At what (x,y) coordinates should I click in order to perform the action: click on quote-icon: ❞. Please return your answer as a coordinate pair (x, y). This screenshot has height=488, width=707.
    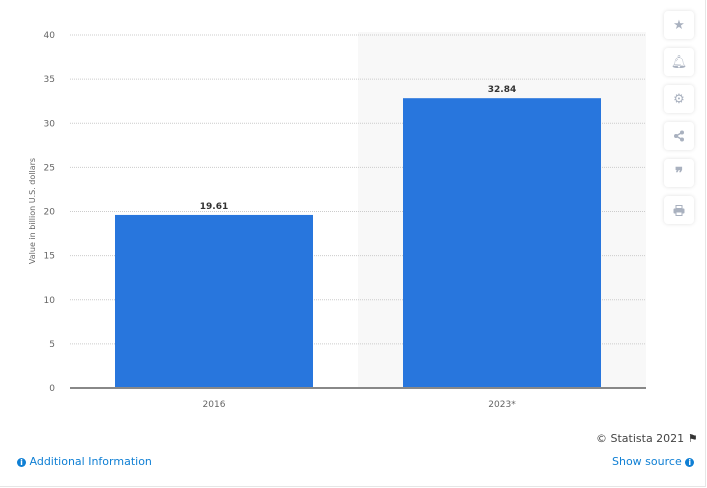
    Looking at the image, I should click on (679, 173).